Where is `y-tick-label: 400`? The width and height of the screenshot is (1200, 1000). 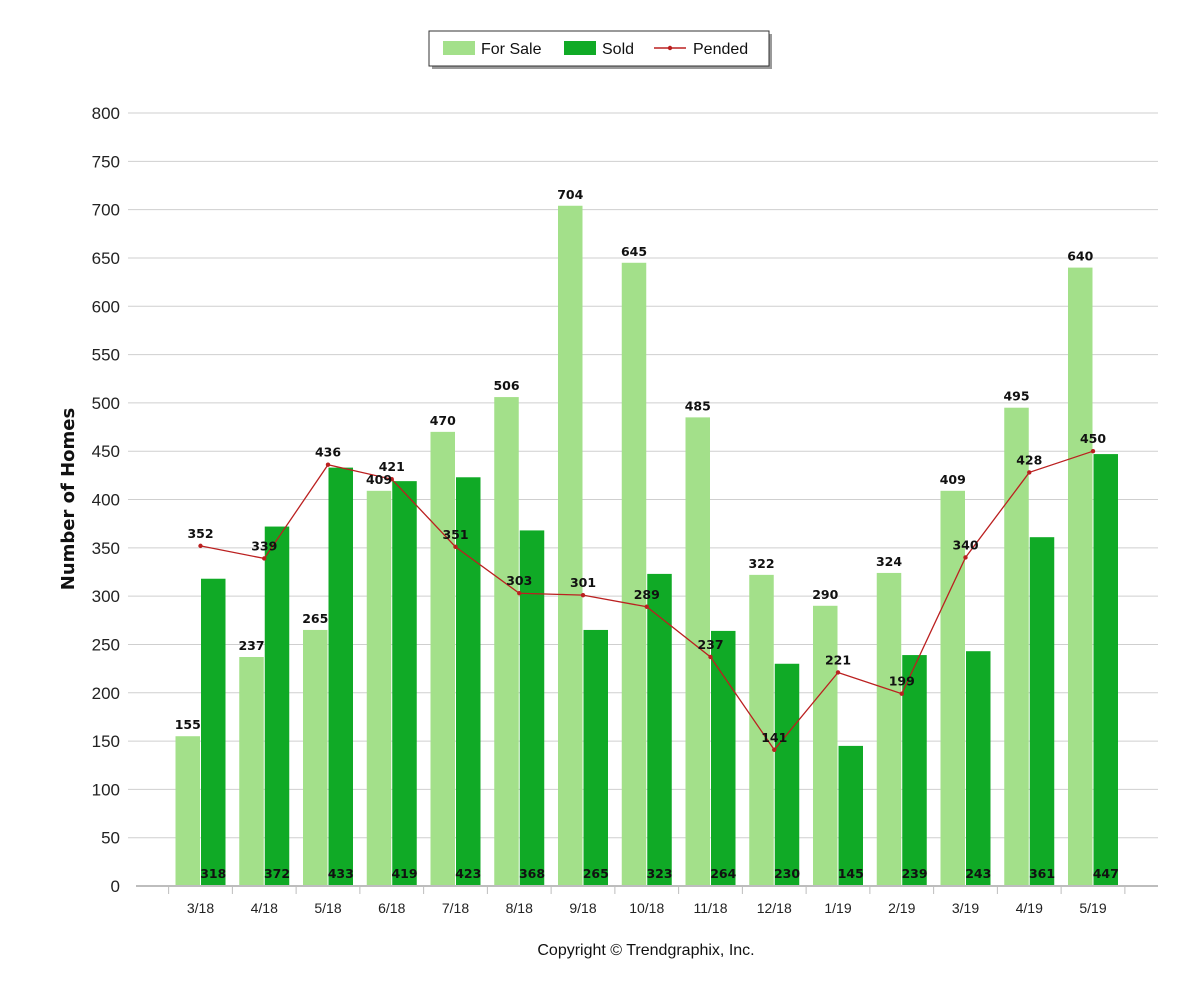 y-tick-label: 400 is located at coordinates (106, 500).